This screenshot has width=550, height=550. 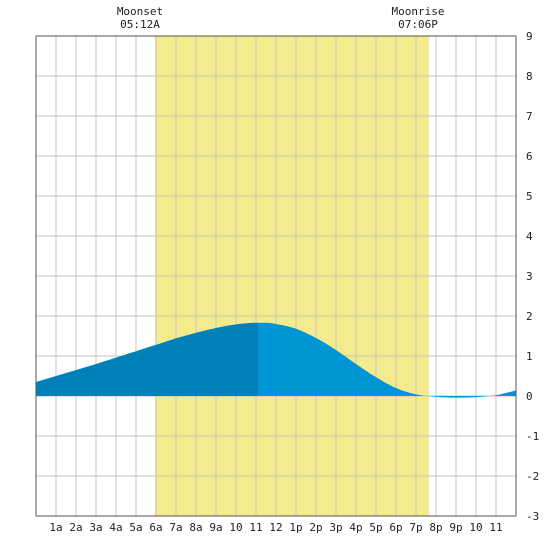 What do you see at coordinates (55, 527) in the screenshot?
I see `x-tick-label: 1a` at bounding box center [55, 527].